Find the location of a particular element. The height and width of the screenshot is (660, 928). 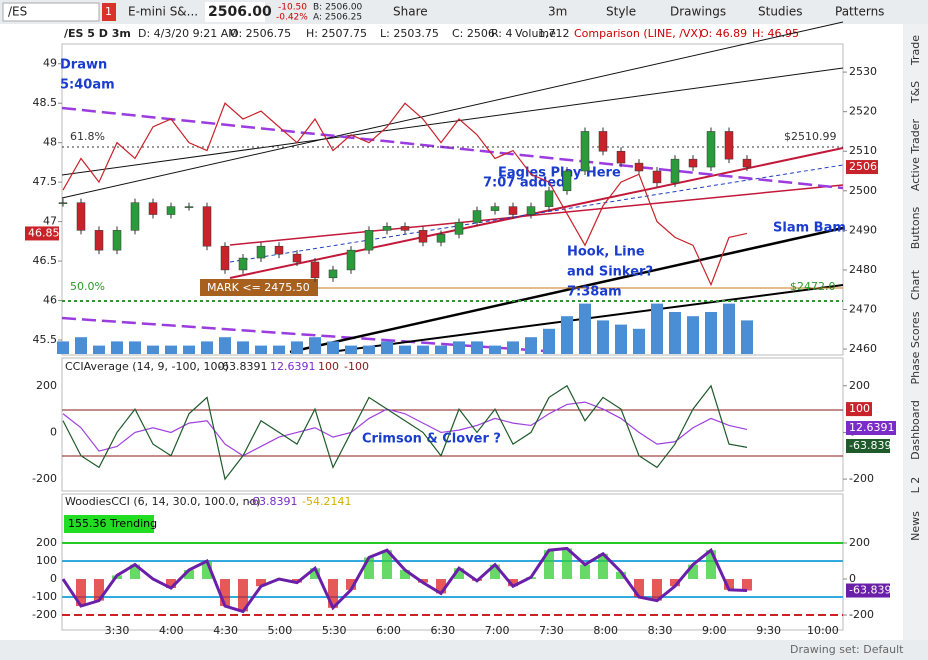

trend: 155.36 Trending is located at coordinates (112, 523).